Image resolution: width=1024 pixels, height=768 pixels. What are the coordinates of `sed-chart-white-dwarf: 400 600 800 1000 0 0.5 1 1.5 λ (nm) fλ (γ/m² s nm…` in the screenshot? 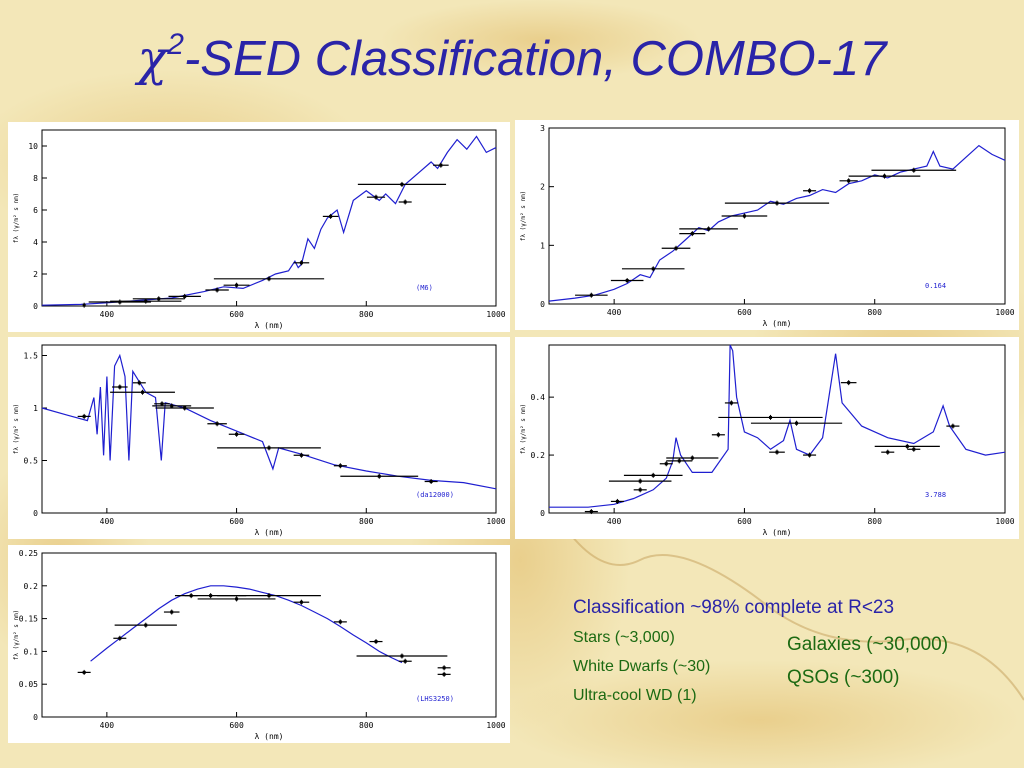 It's located at (259, 440).